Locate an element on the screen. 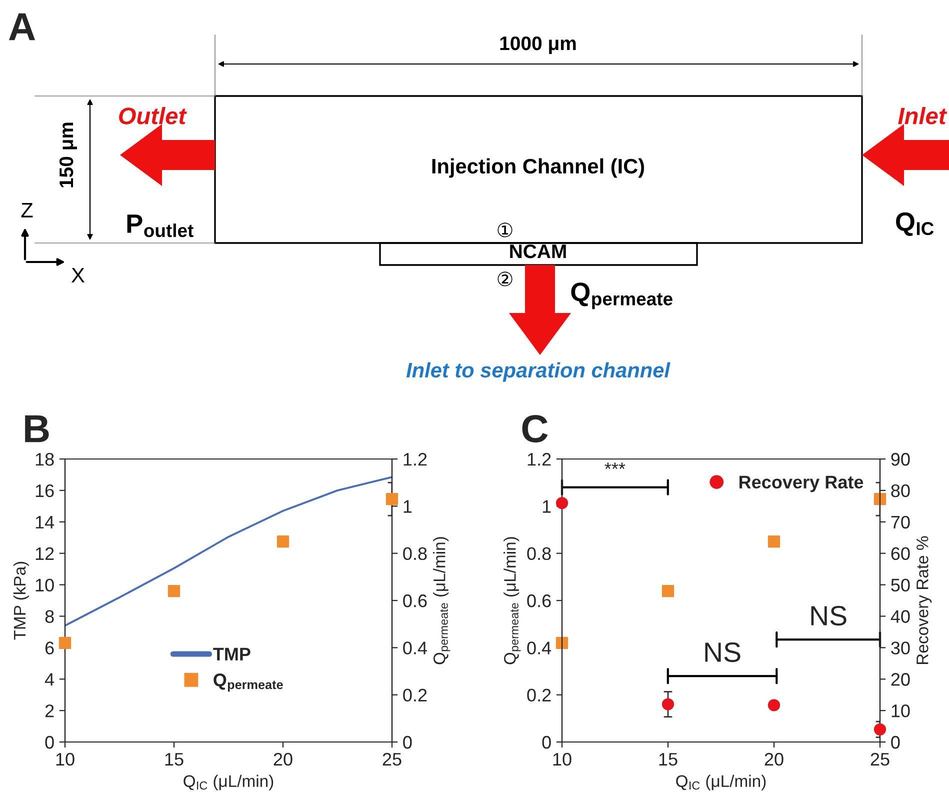 The height and width of the screenshot is (797, 949). text: 1000 μm is located at coordinates (538, 45).